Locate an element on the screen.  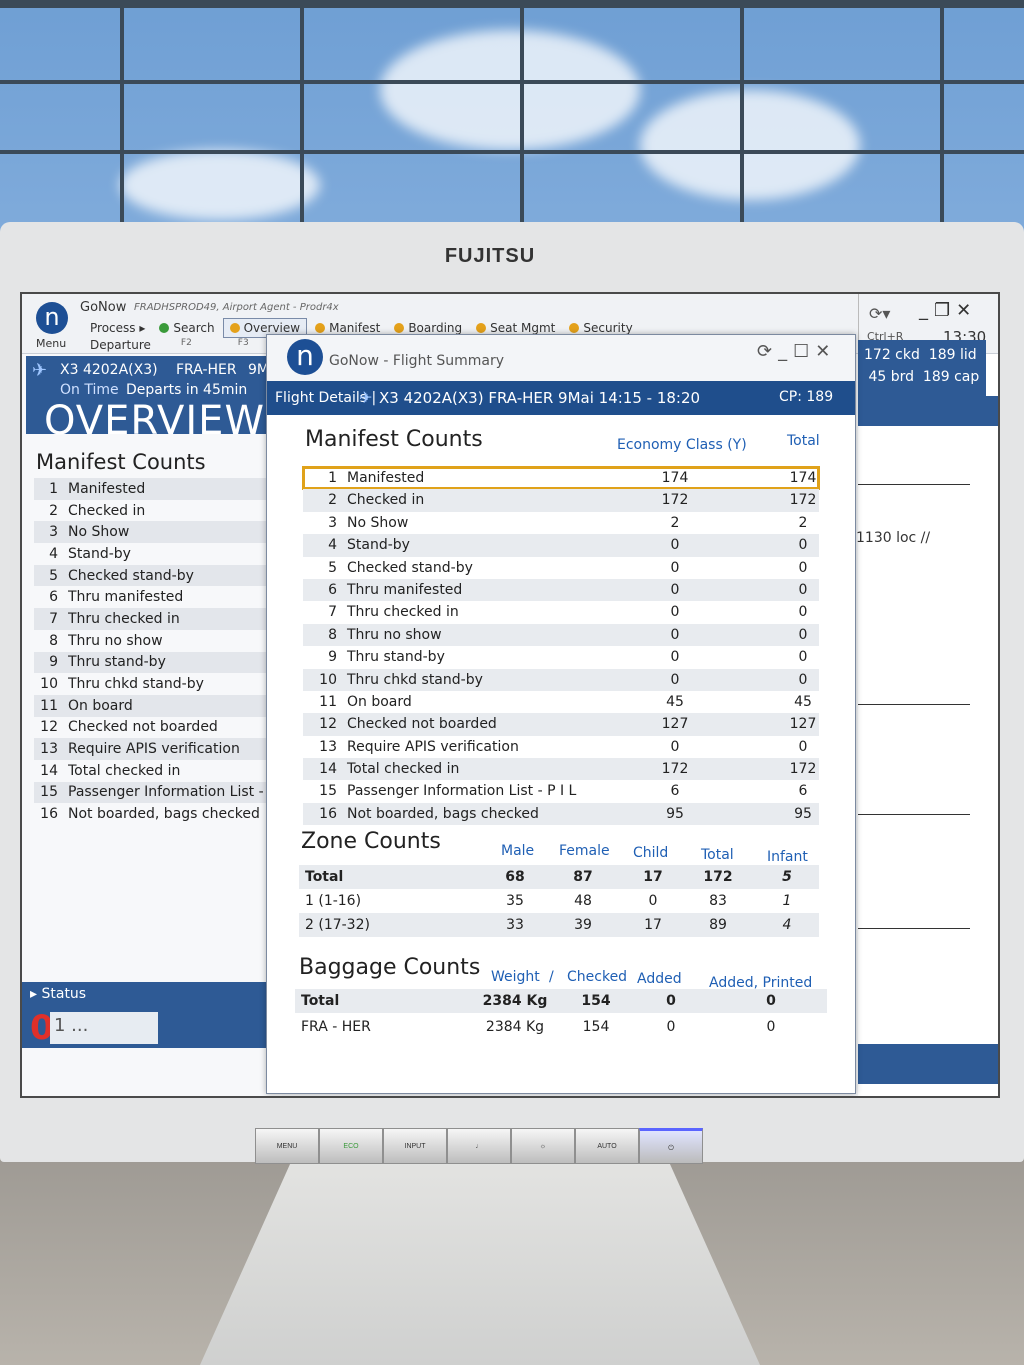
dialog-title: GoNow - Flight Summary is located at coordinates (417, 361).